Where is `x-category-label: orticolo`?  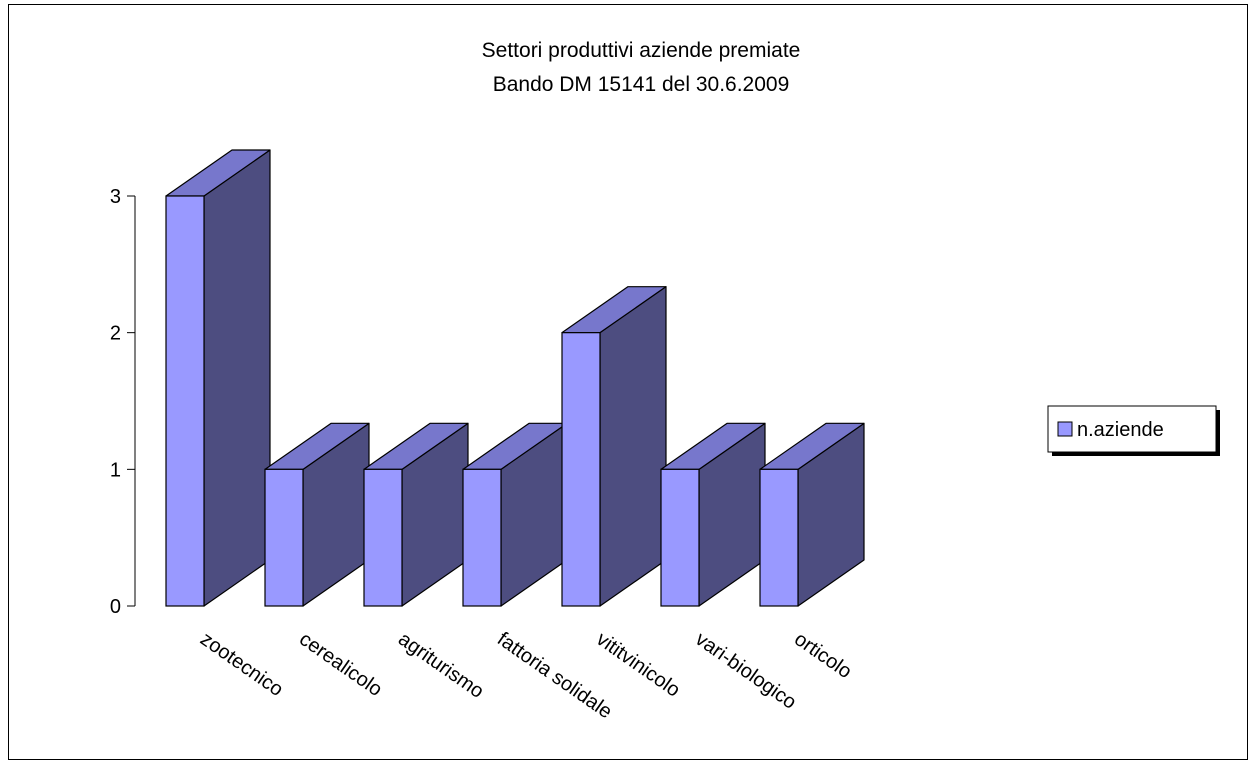 x-category-label: orticolo is located at coordinates (822, 655).